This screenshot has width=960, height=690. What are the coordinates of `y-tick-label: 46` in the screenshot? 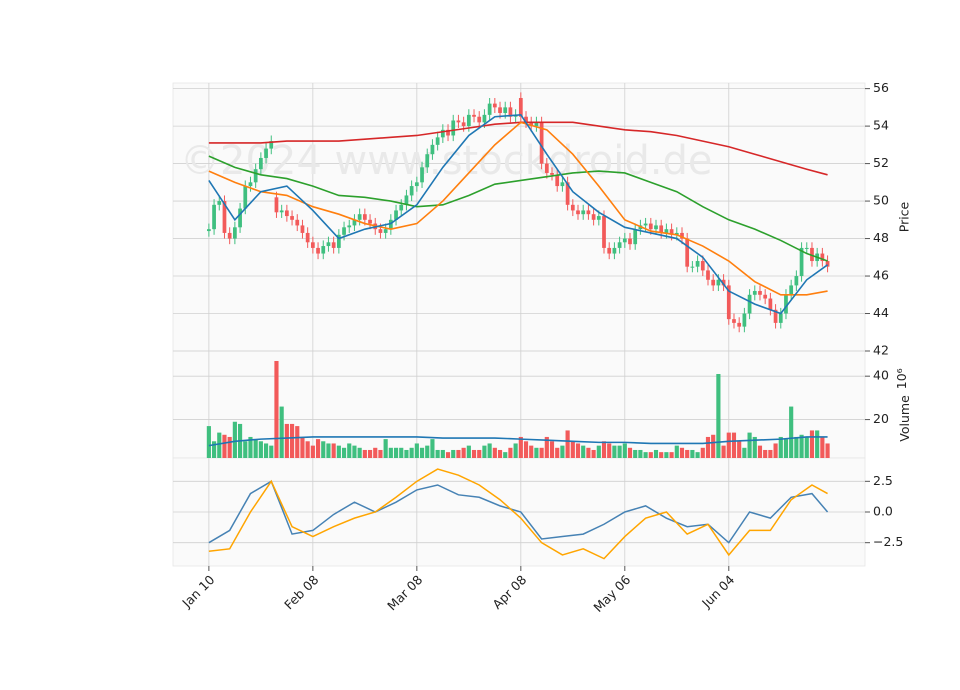 It's located at (881, 275).